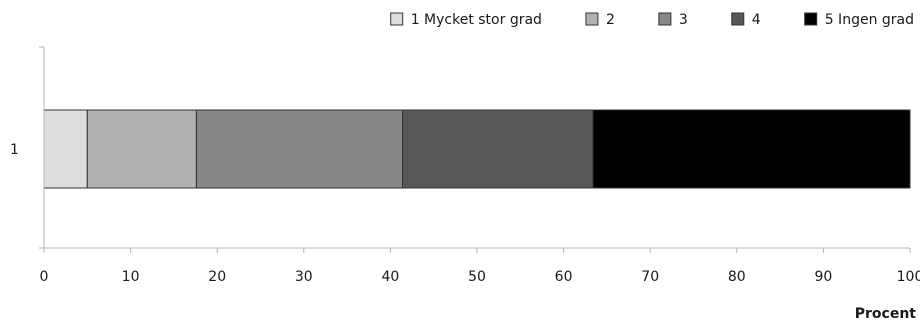  I want to click on x-tick-label: 50, so click(477, 277).